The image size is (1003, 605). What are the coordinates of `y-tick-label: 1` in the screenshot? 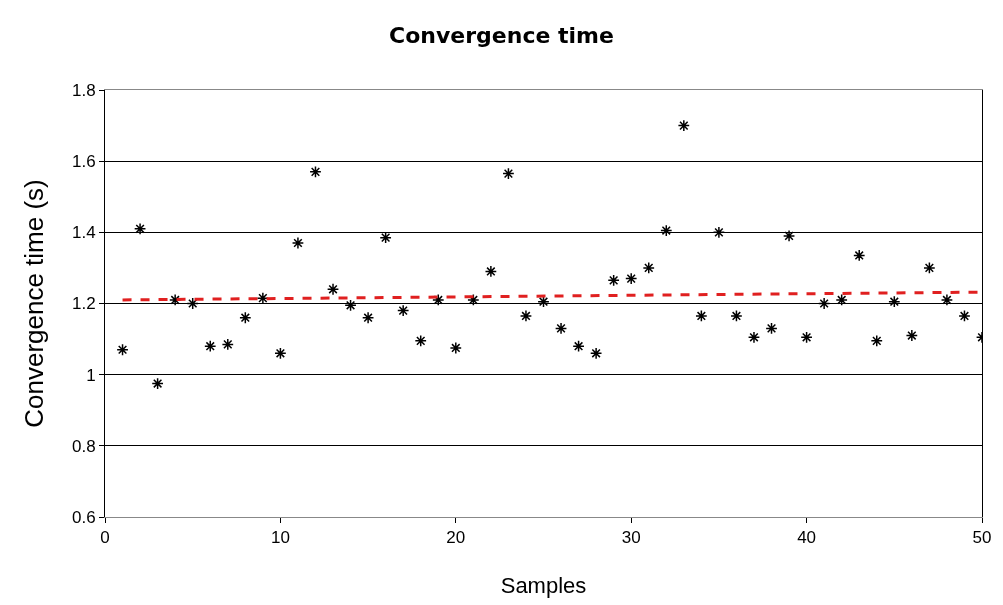 It's located at (91, 375).